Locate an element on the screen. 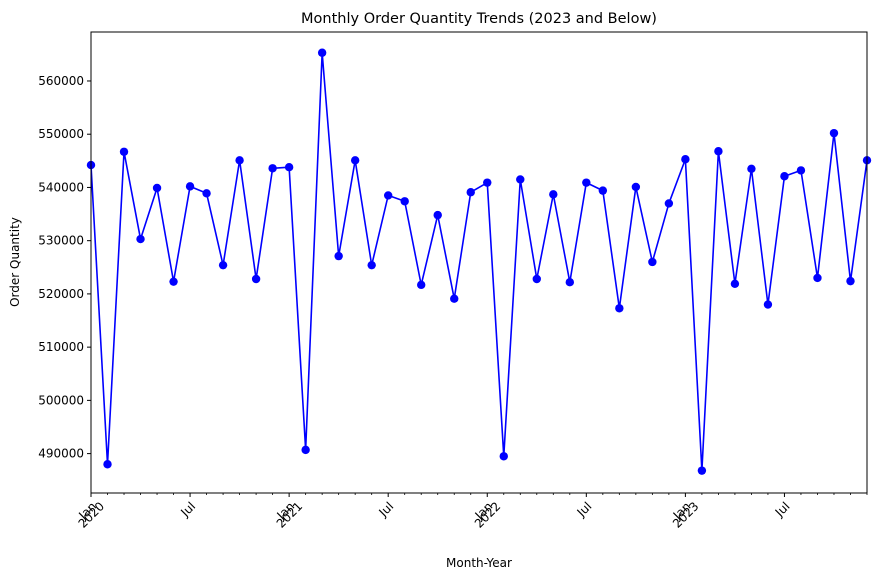  x-tick-year-label: 2023 is located at coordinates (685, 514).